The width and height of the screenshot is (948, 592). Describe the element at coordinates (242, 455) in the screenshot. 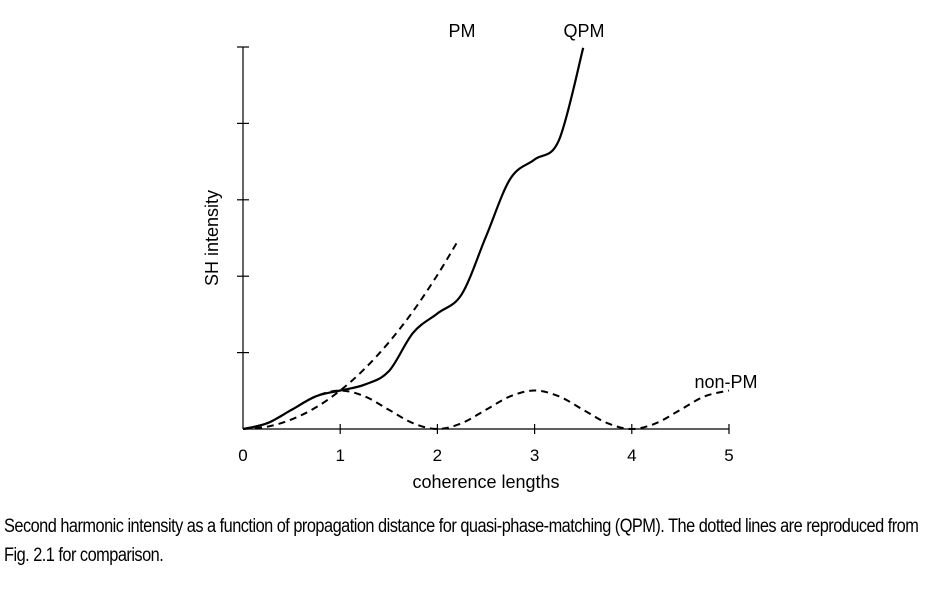

I see `x-tick-label: 0` at that location.